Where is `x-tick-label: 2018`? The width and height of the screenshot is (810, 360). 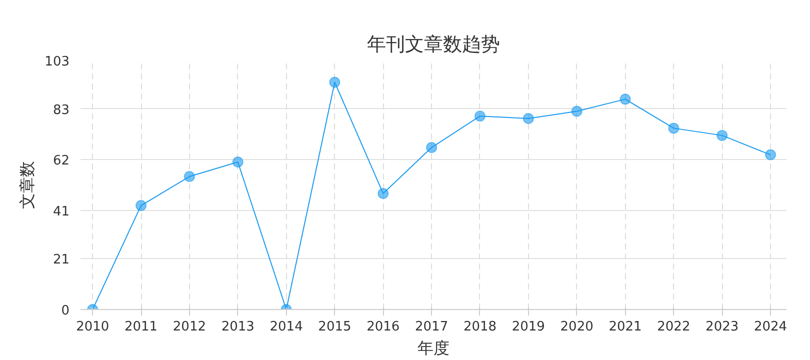
x-tick-label: 2018 is located at coordinates (480, 327).